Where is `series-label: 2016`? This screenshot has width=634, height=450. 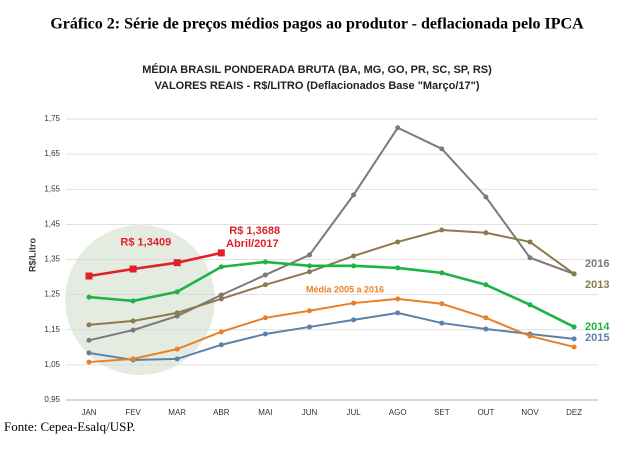 series-label: 2016 is located at coordinates (597, 264).